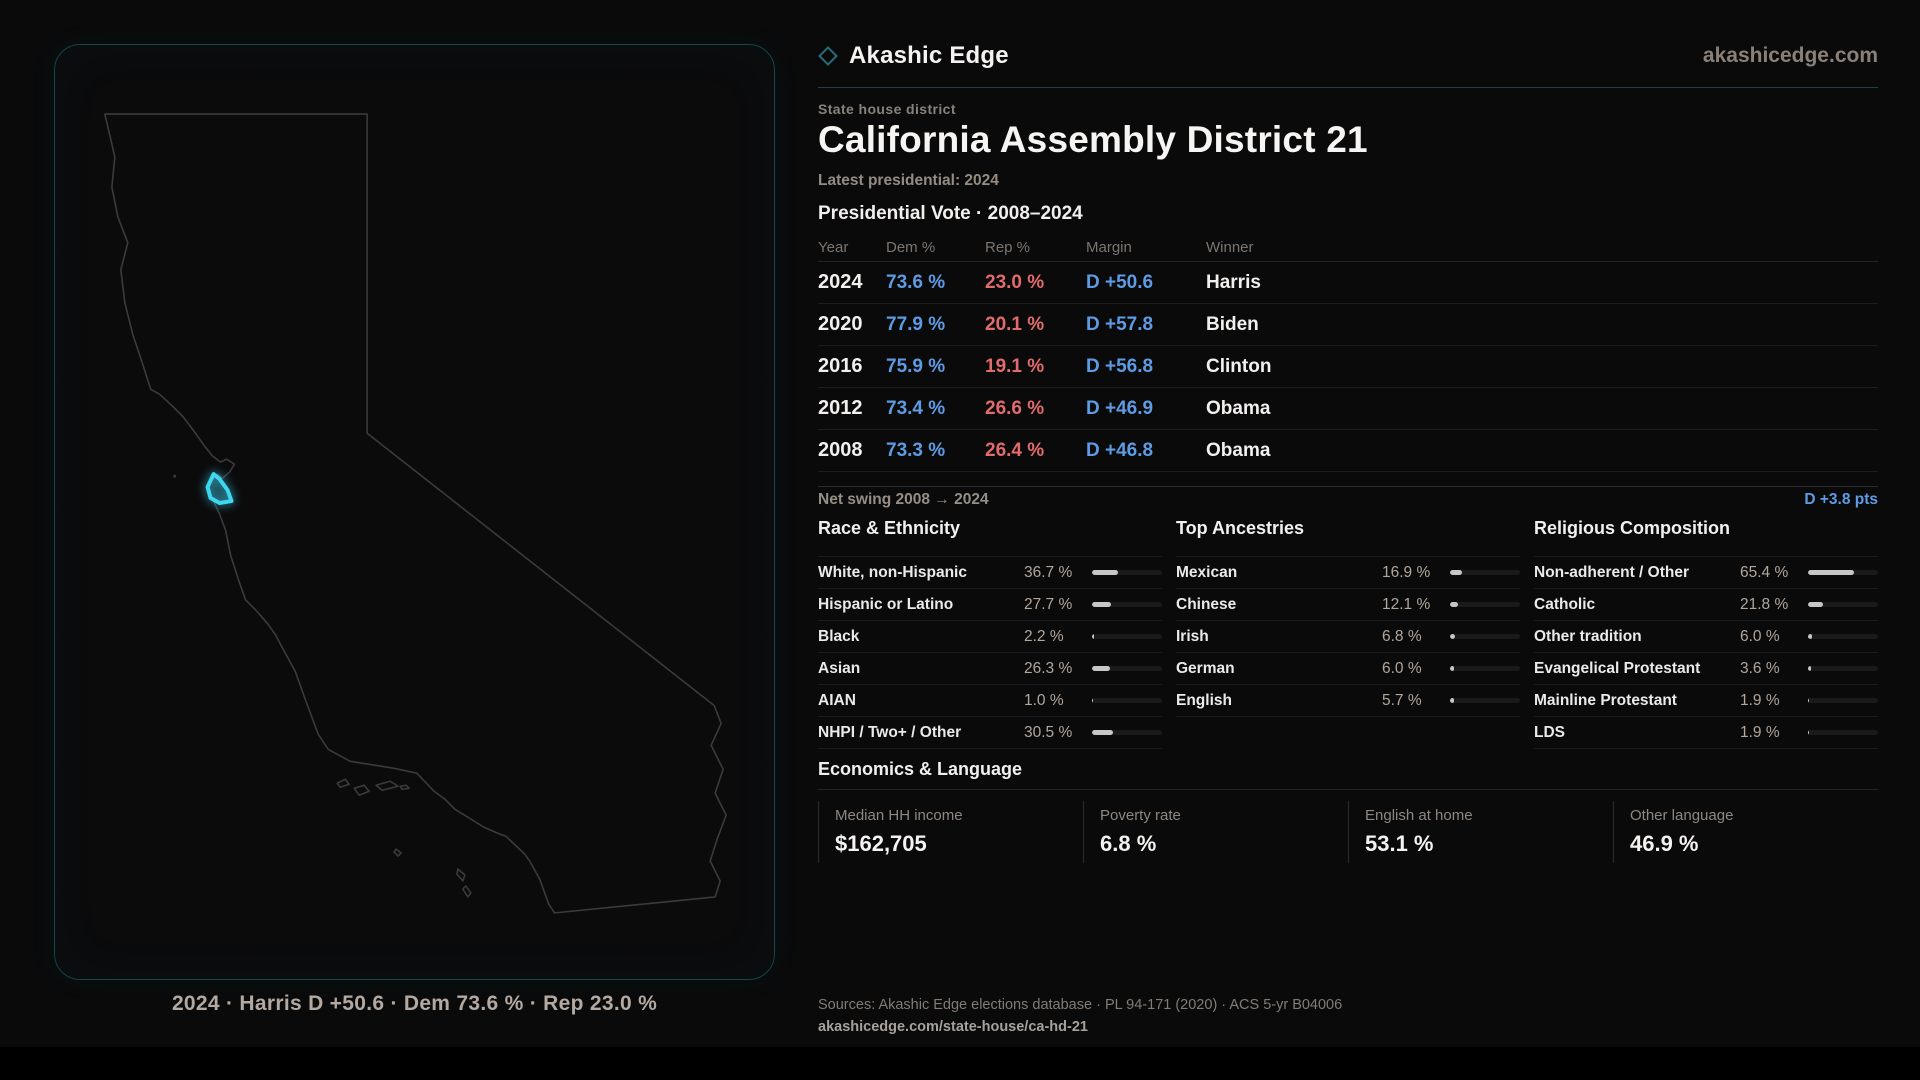 This screenshot has width=1920, height=1080. I want to click on demographic-label: Non-adherent / Other, so click(1612, 572).